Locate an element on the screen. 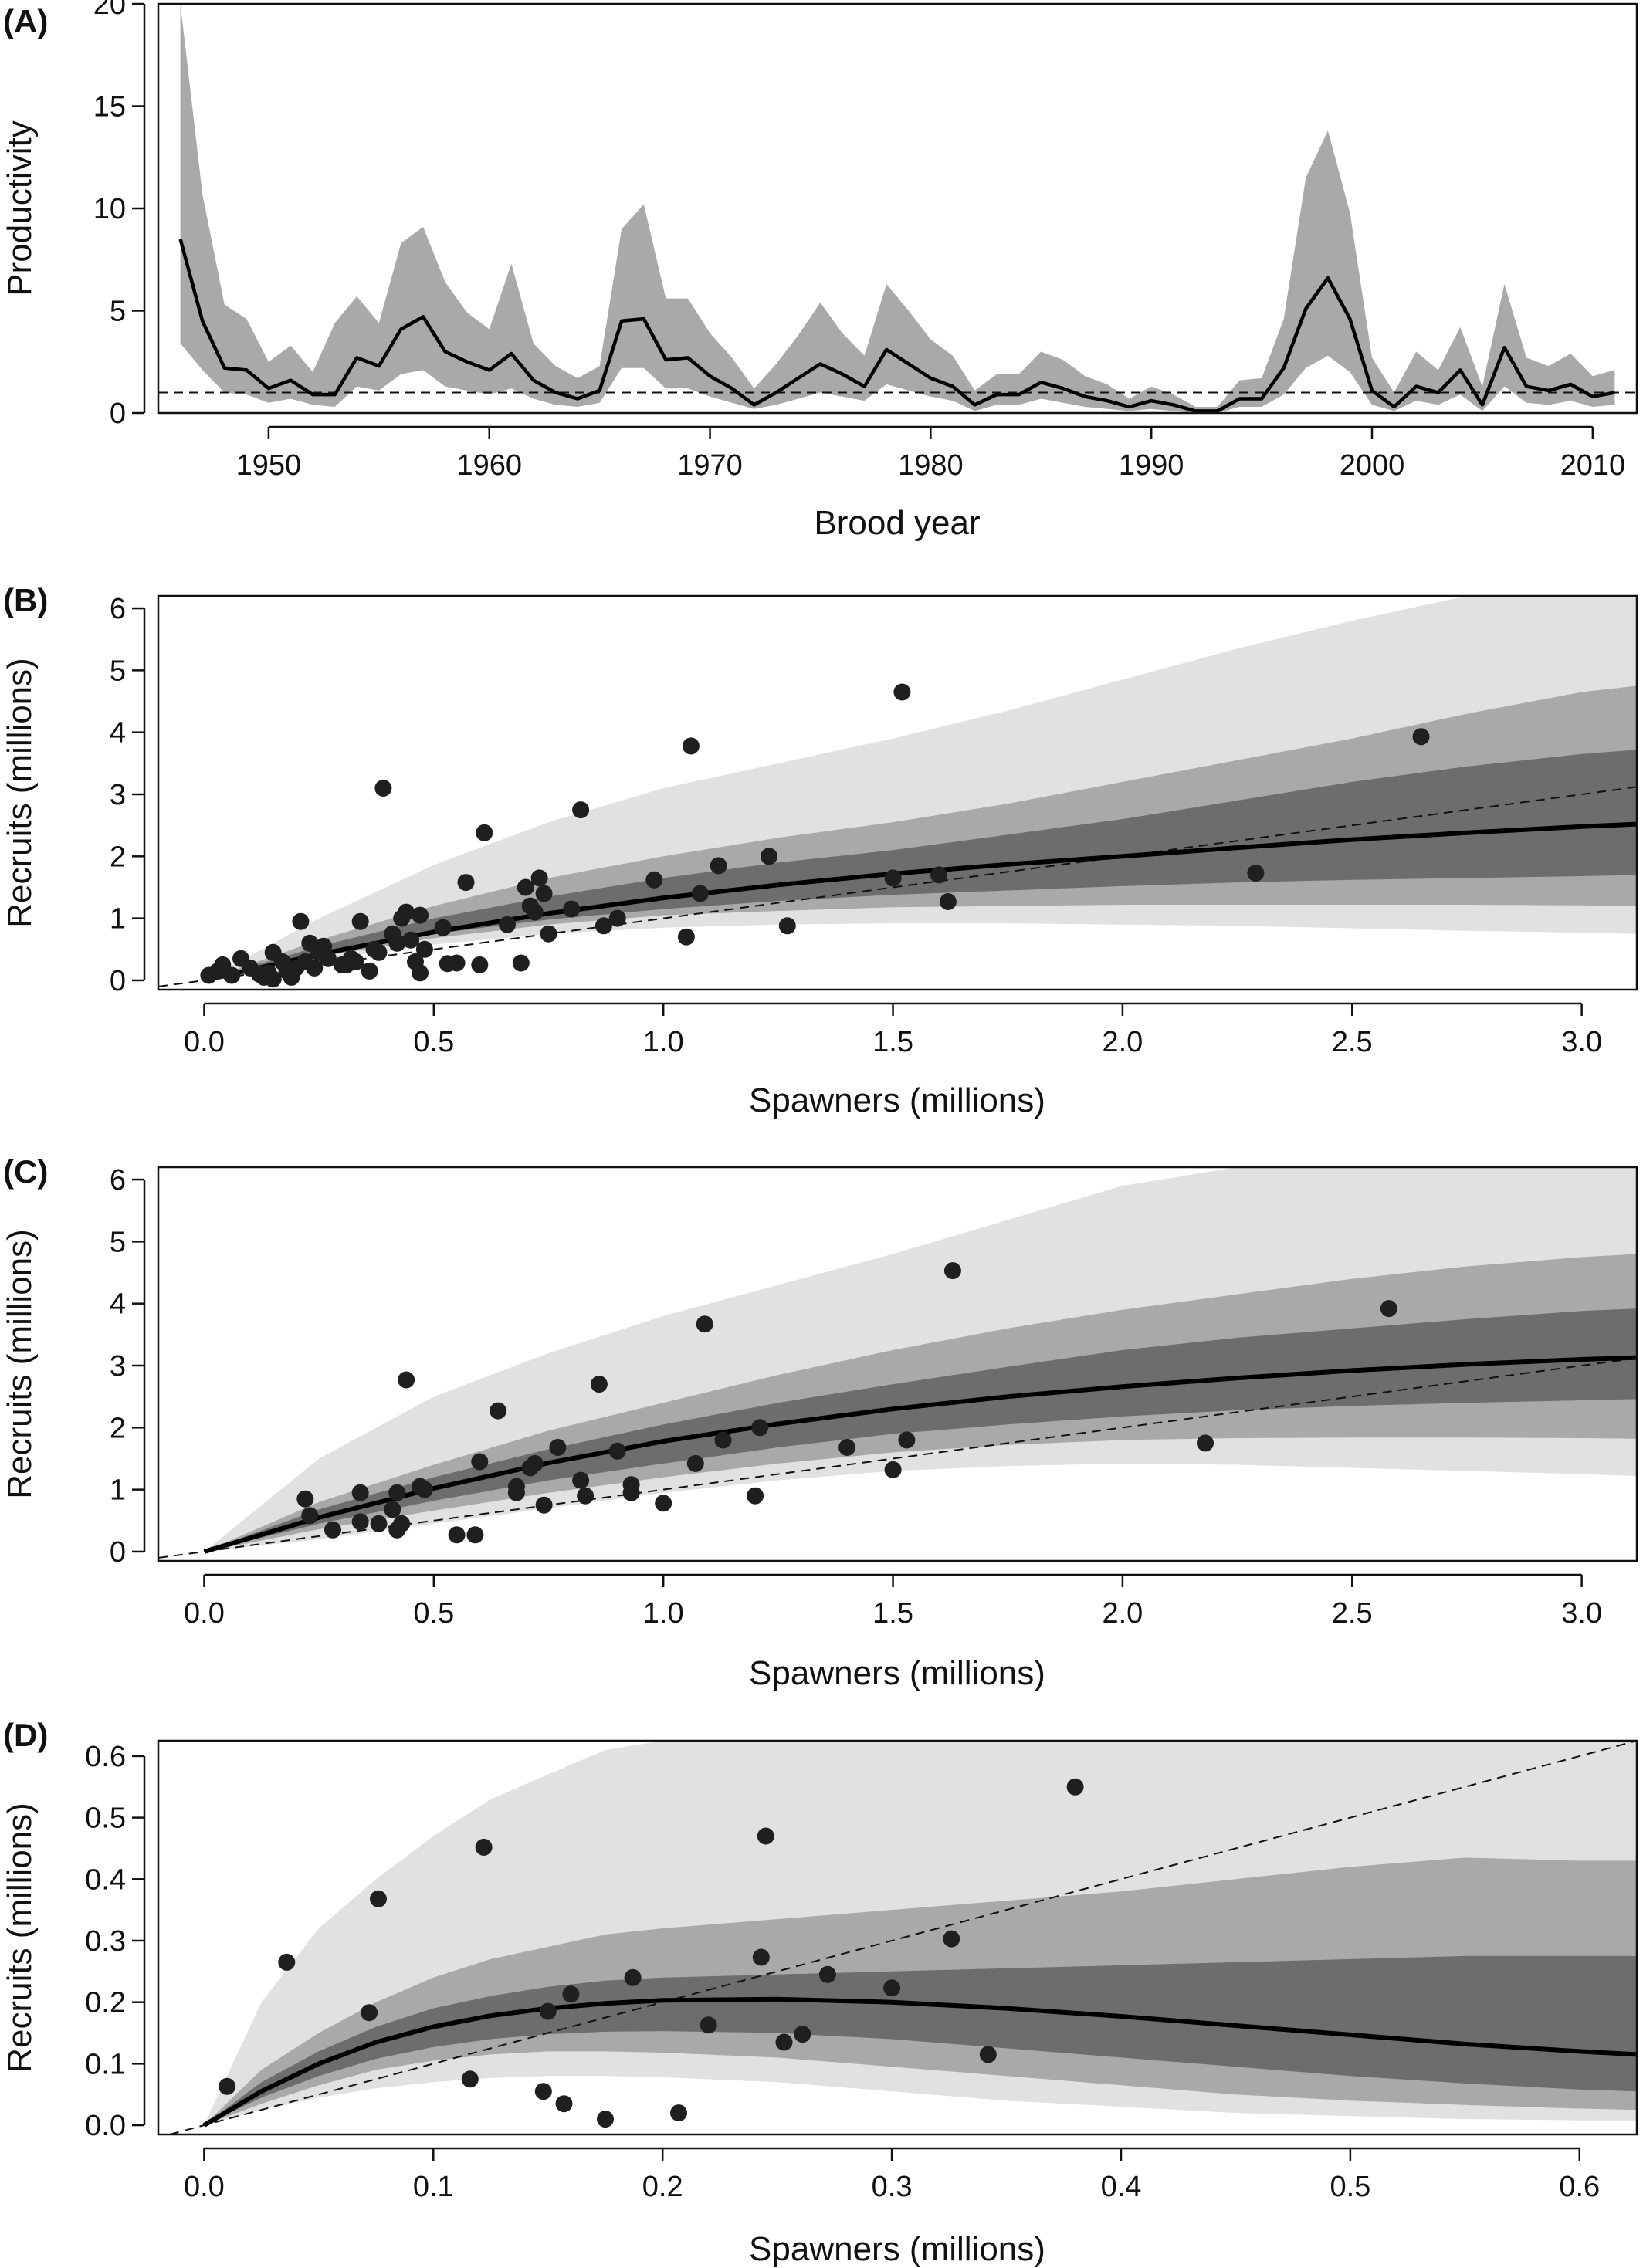 This screenshot has height=2268, width=1643. panel-c-x-tick-label: 1.5 is located at coordinates (893, 1613).